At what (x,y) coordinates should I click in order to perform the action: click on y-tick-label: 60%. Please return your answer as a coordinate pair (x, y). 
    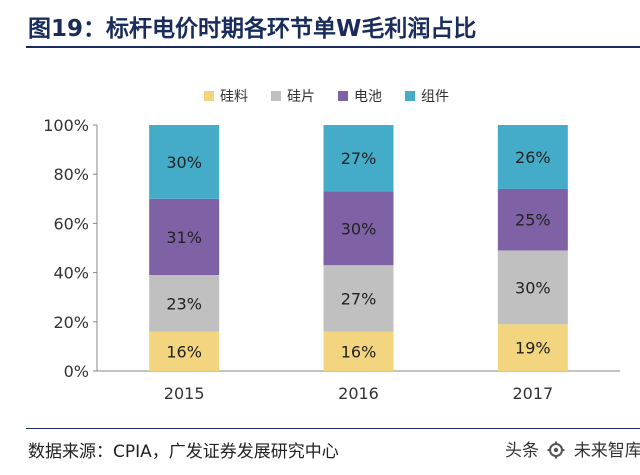
    Looking at the image, I should click on (71, 223).